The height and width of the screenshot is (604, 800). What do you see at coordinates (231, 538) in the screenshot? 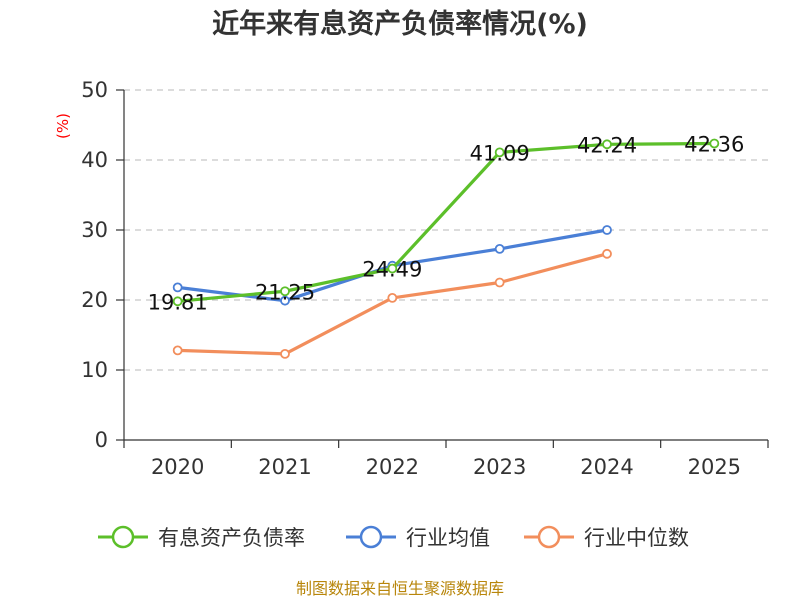
I see `legend-label: 有息资产负债率` at bounding box center [231, 538].